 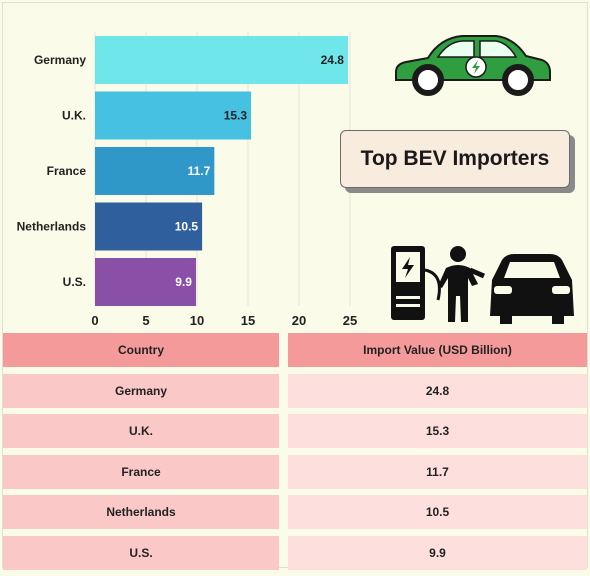 What do you see at coordinates (437, 552) in the screenshot?
I see `table-cell-value: 9.9` at bounding box center [437, 552].